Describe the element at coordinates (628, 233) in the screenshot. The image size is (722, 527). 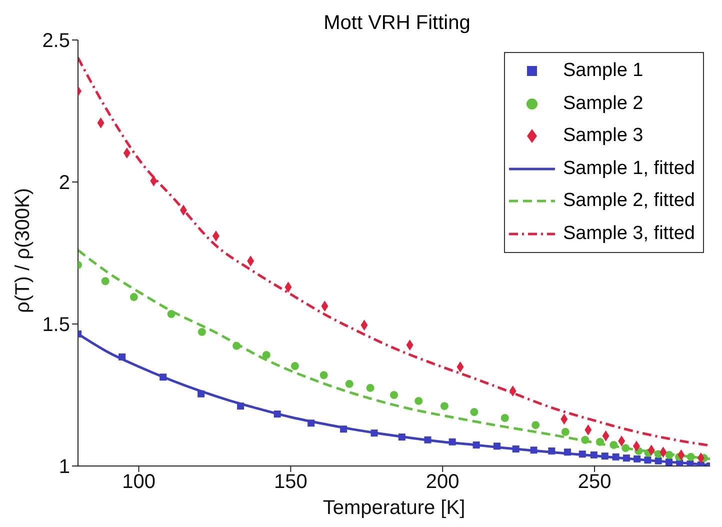
I see `legend-label: Sample 3, fitted` at that location.